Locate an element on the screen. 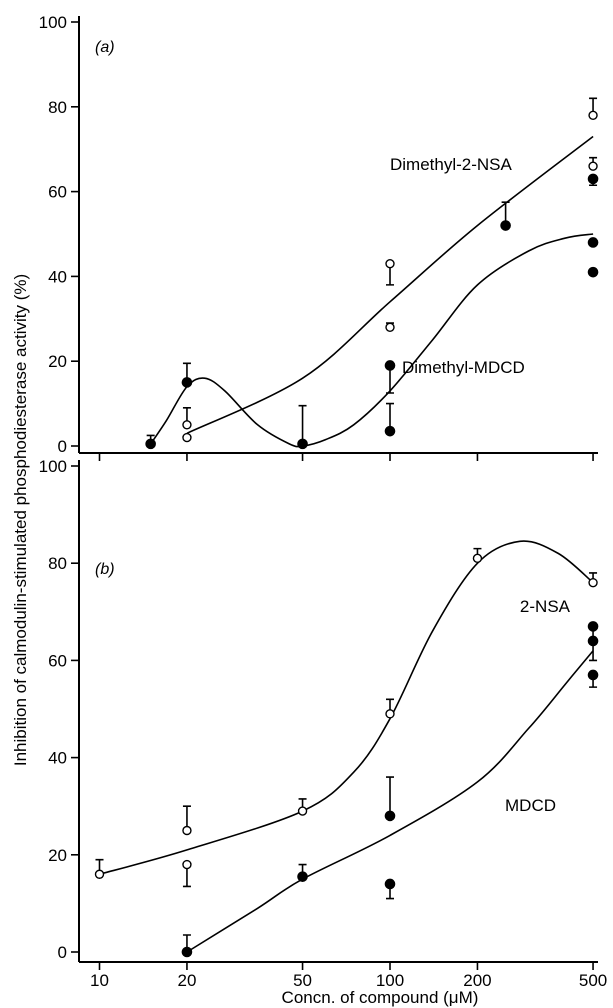 The height and width of the screenshot is (1008, 613). error-bar-dimethyl-mdcd is located at coordinates (302, 424).